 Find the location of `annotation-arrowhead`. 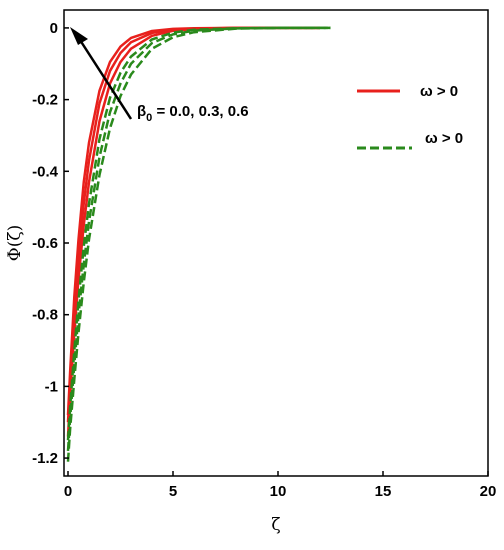

annotation-arrowhead is located at coordinates (79, 36).